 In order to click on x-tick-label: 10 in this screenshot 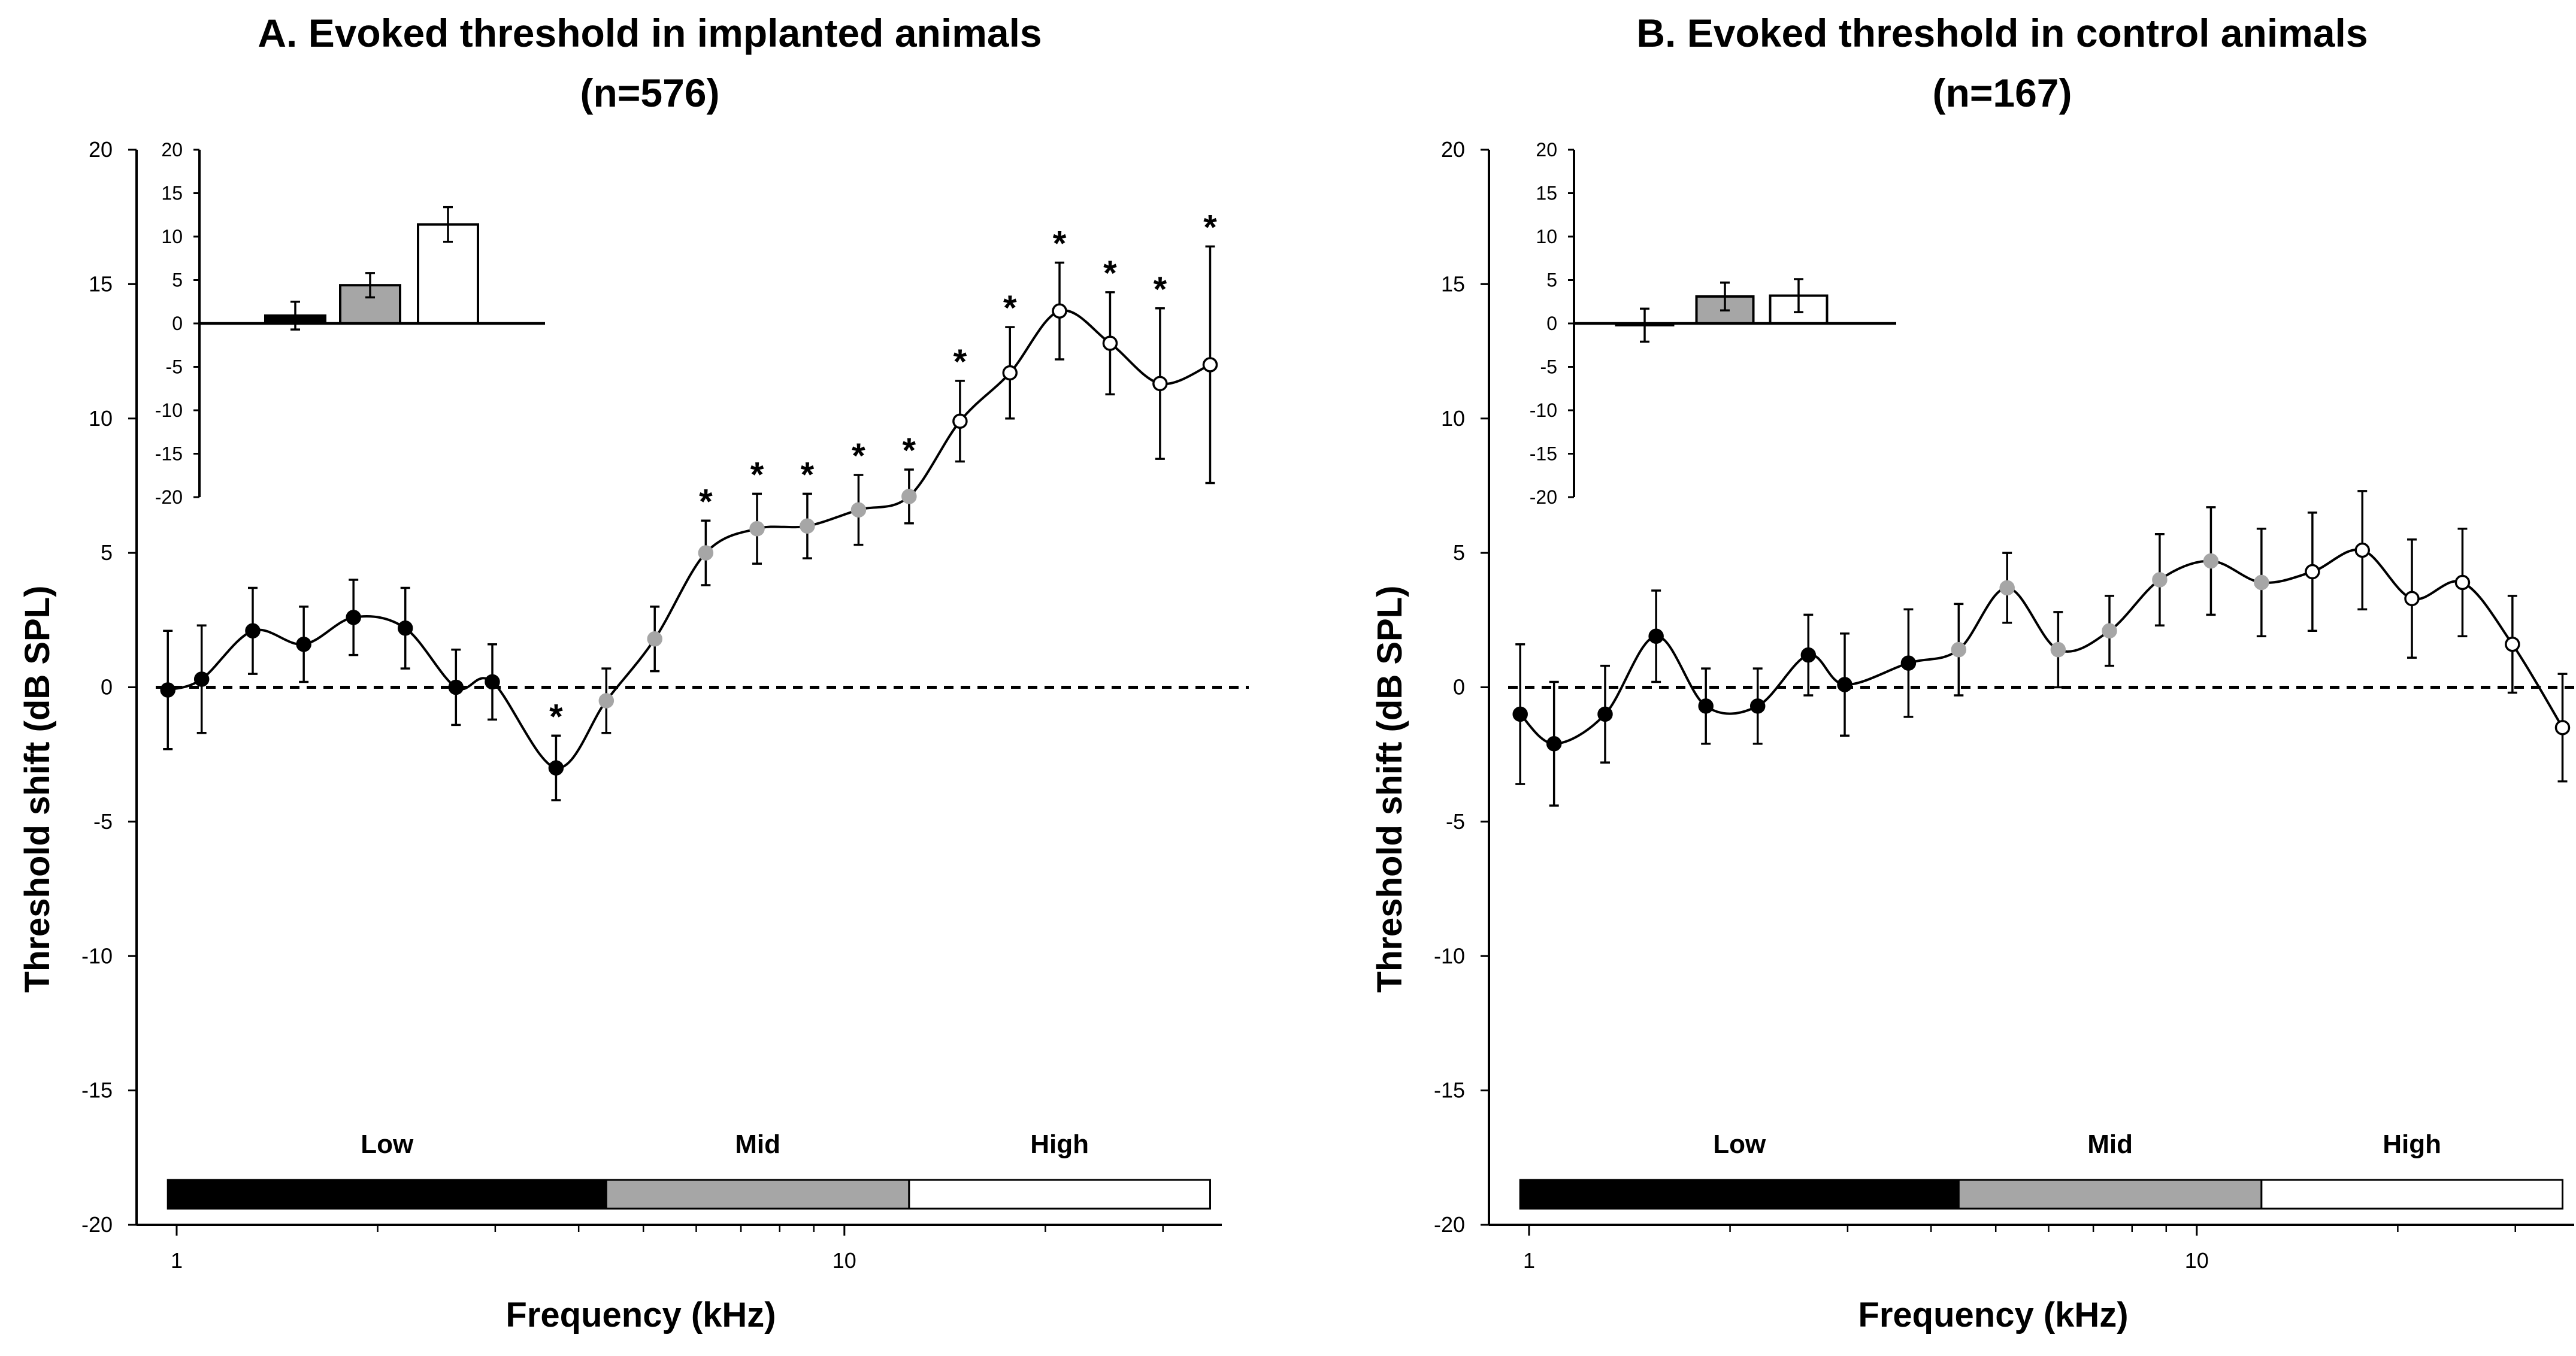, I will do `click(844, 1260)`.